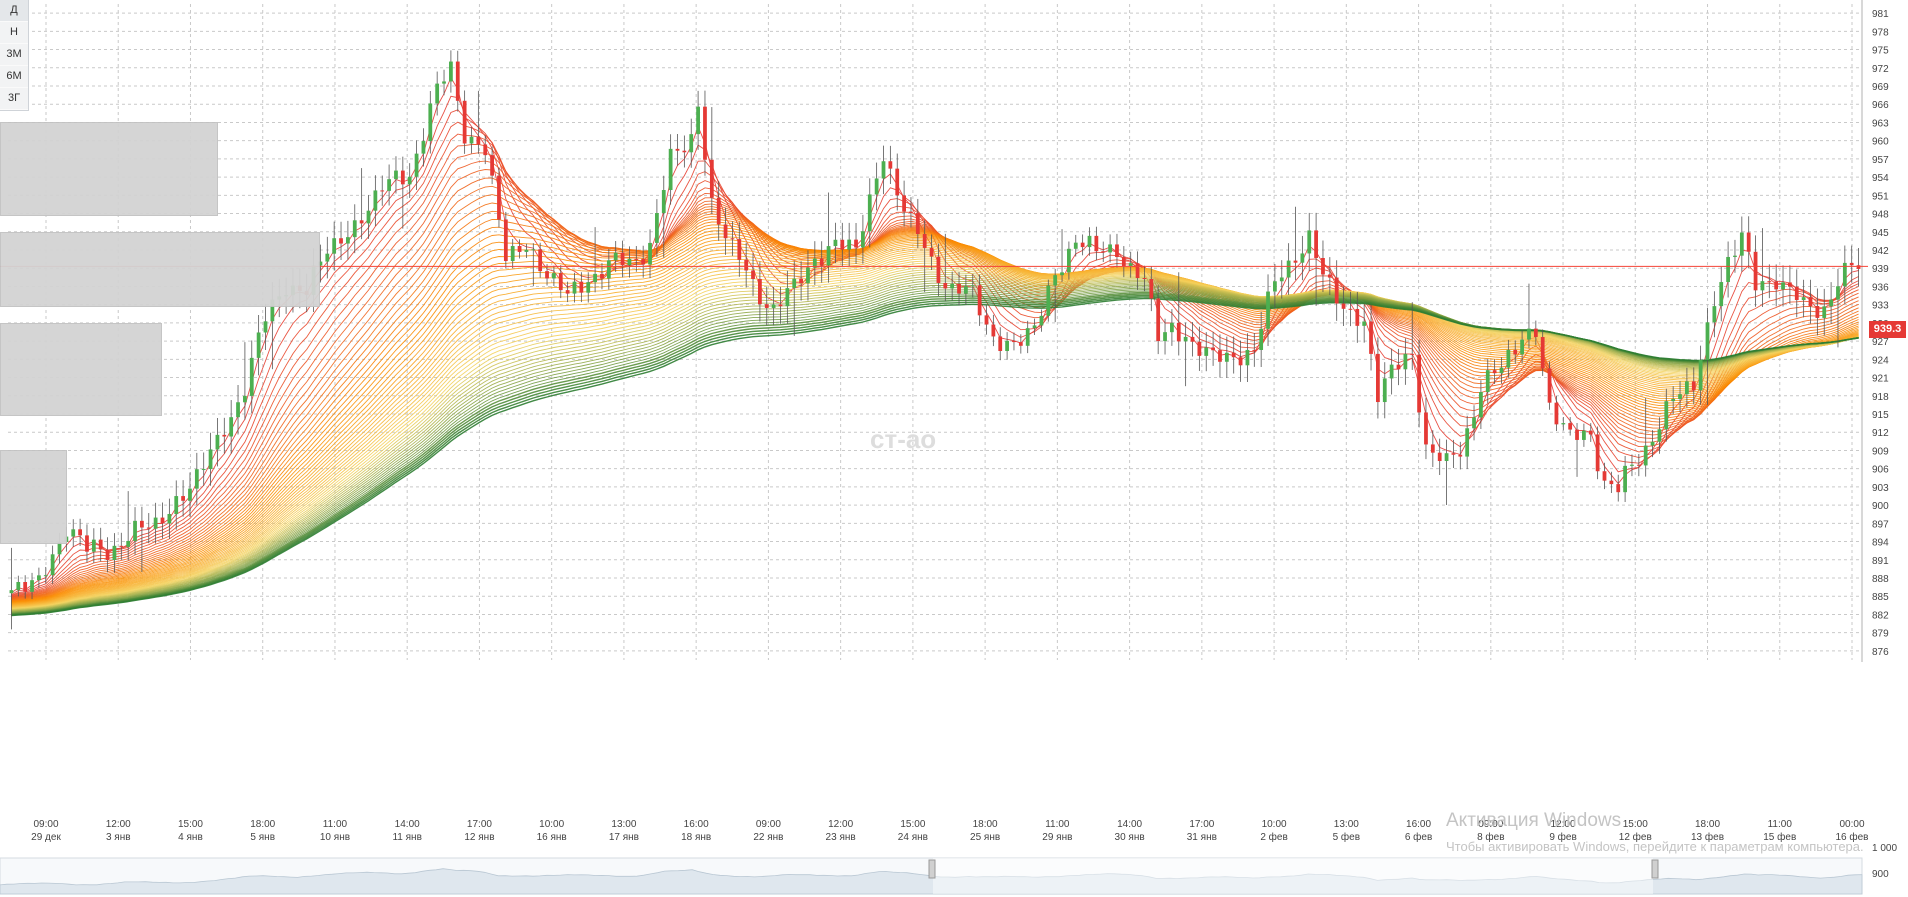 The width and height of the screenshot is (1908, 897). I want to click on y-tick-label: 945, so click(1880, 233).